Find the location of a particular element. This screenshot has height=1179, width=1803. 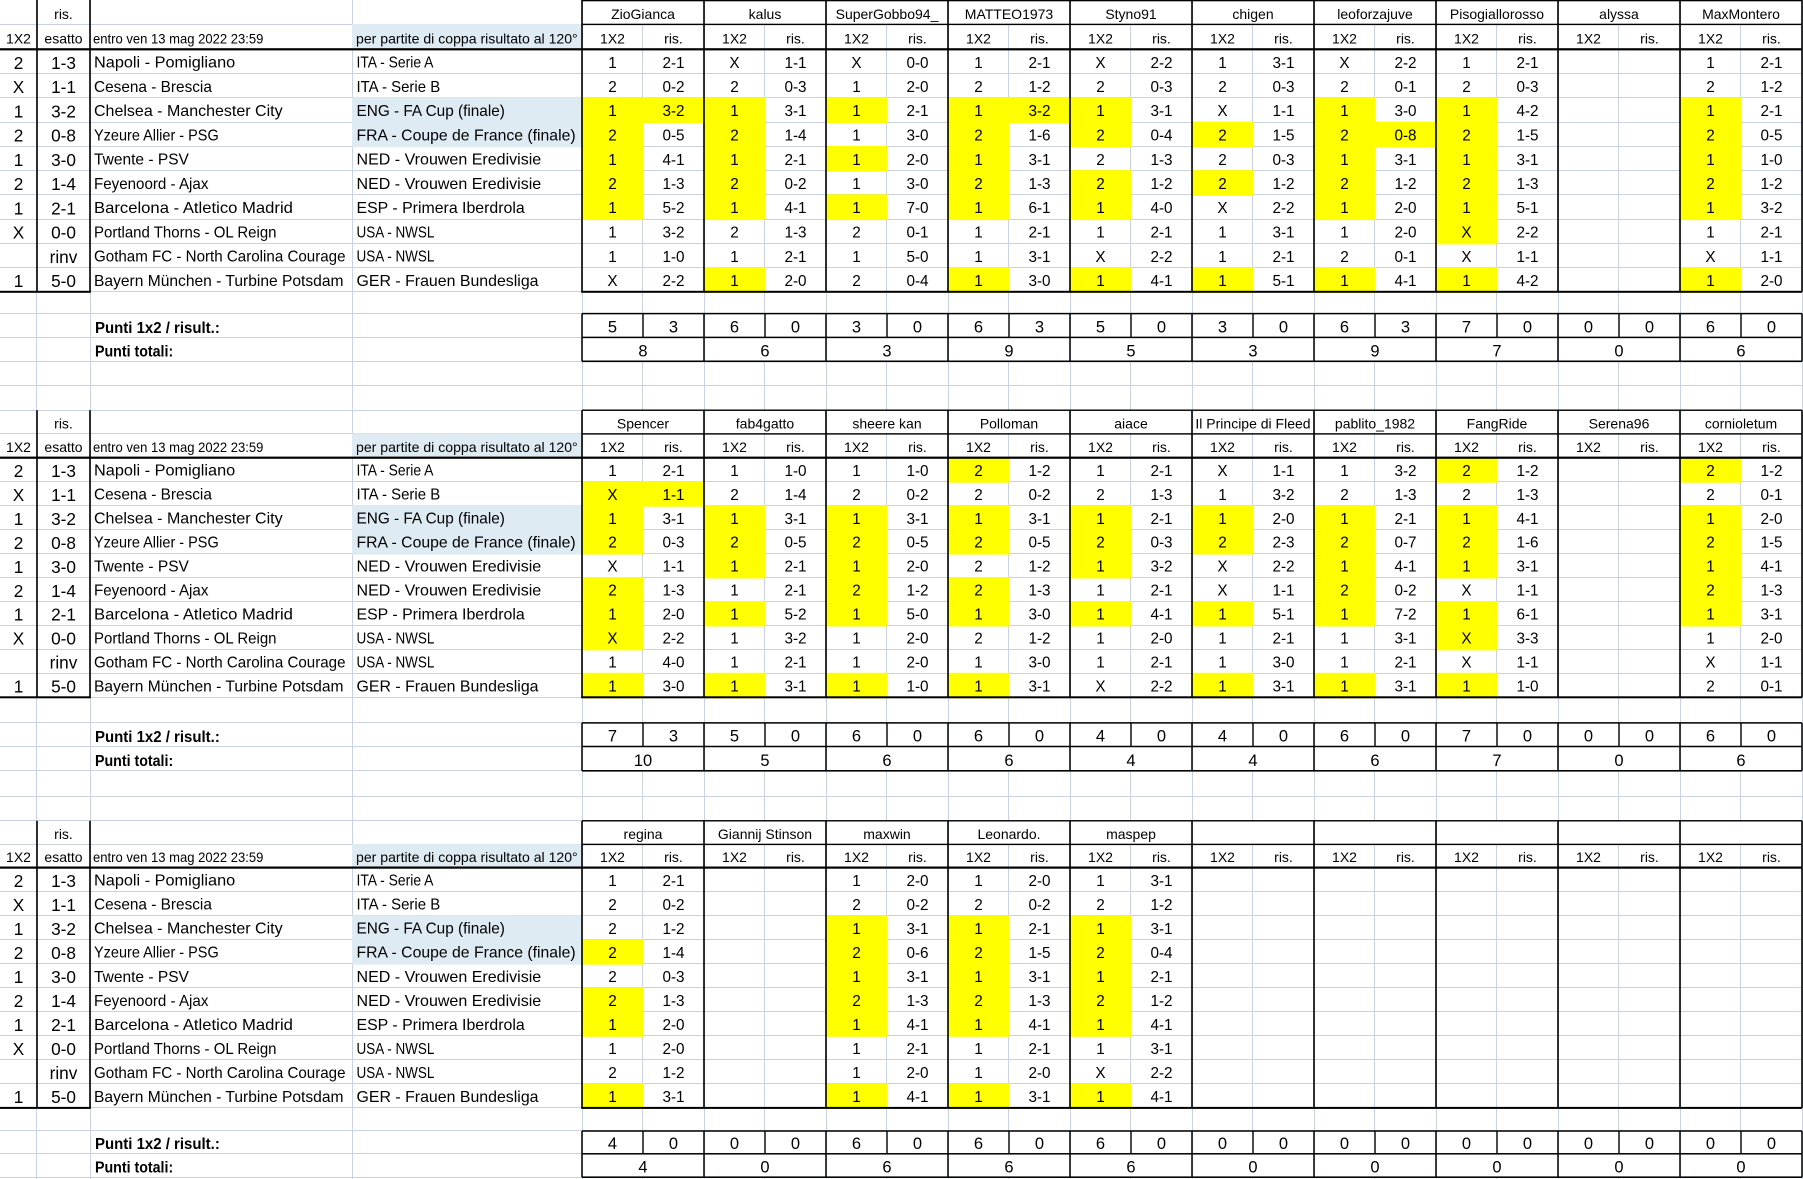

svg-text: 3-2 is located at coordinates (673, 233).